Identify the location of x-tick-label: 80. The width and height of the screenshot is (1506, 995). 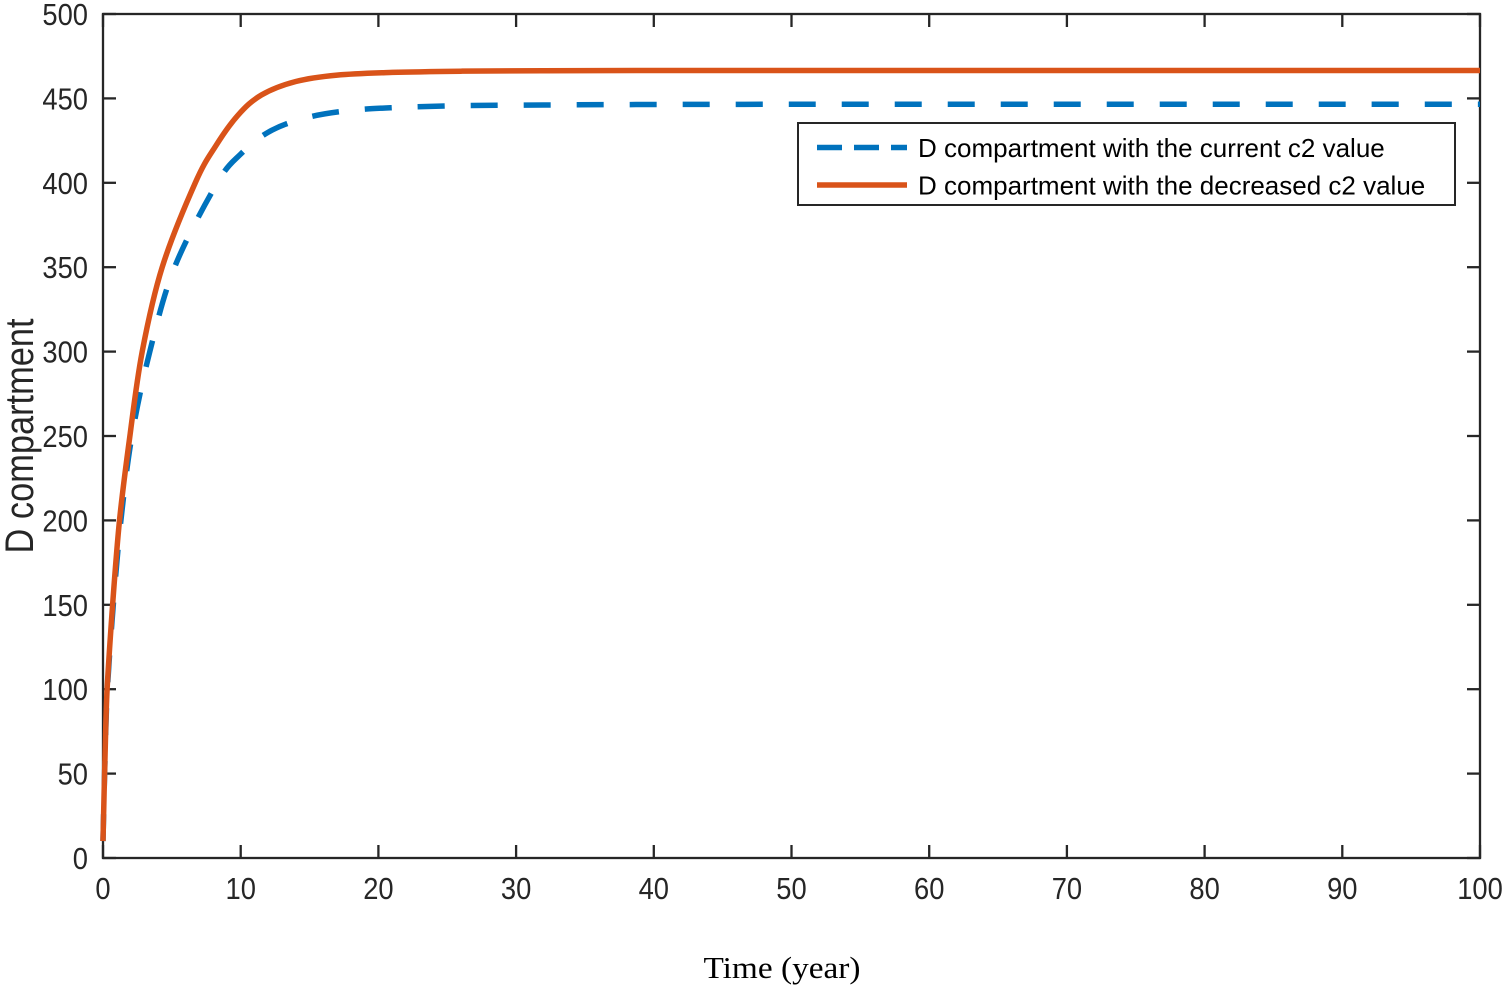
(1204, 888).